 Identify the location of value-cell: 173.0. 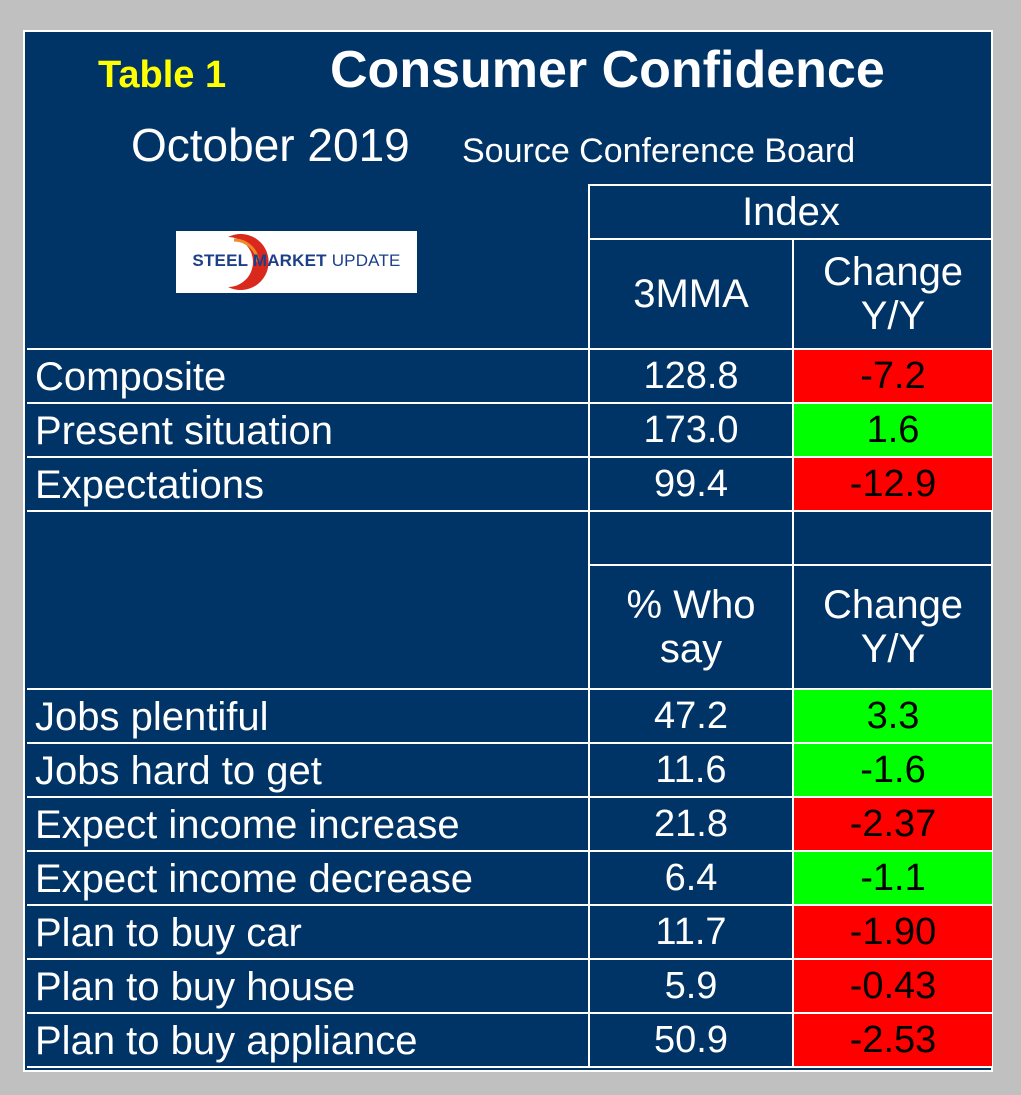
(691, 430).